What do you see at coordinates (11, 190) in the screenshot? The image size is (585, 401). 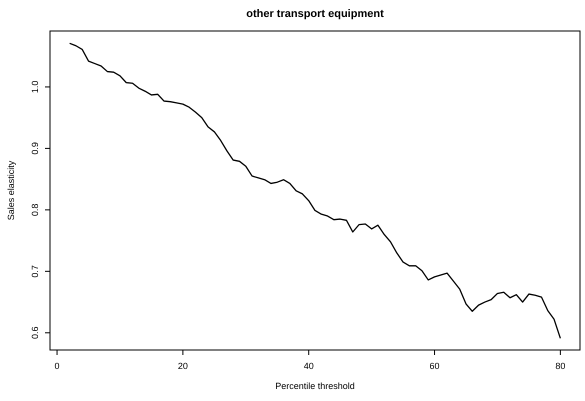 I see `y-axis-title: Sales elasticity` at bounding box center [11, 190].